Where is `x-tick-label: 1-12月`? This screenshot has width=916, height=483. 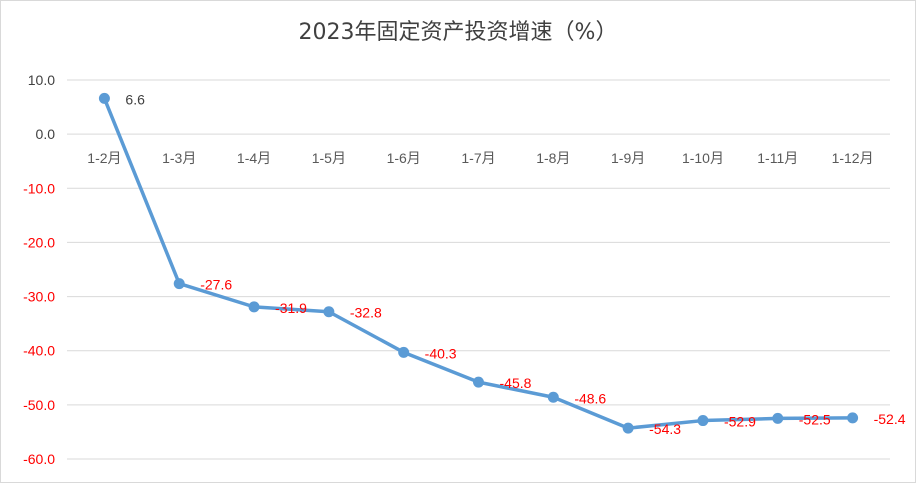
x-tick-label: 1-12月 is located at coordinates (853, 158).